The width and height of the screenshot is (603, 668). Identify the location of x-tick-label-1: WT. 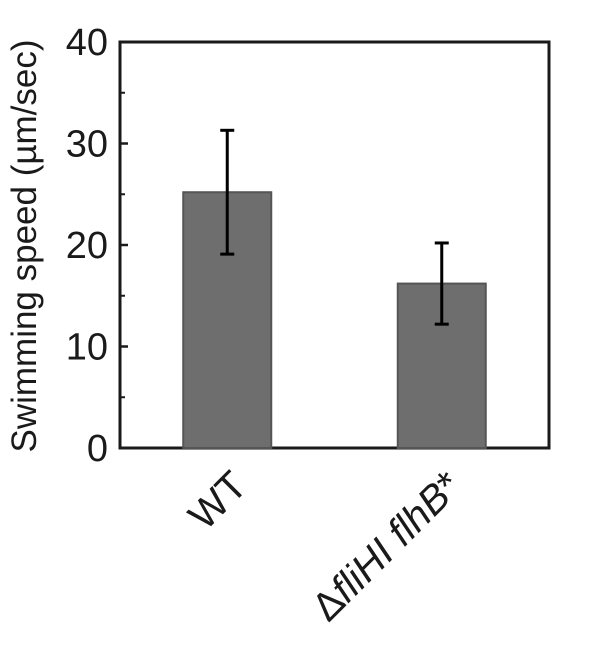
(218, 500).